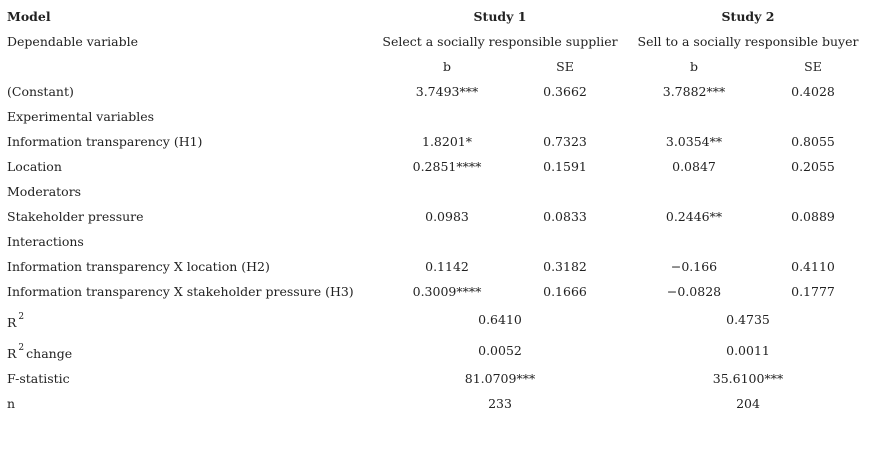 The image size is (872, 454). What do you see at coordinates (500, 350) in the screenshot?
I see `summary-value: 0.0052` at bounding box center [500, 350].